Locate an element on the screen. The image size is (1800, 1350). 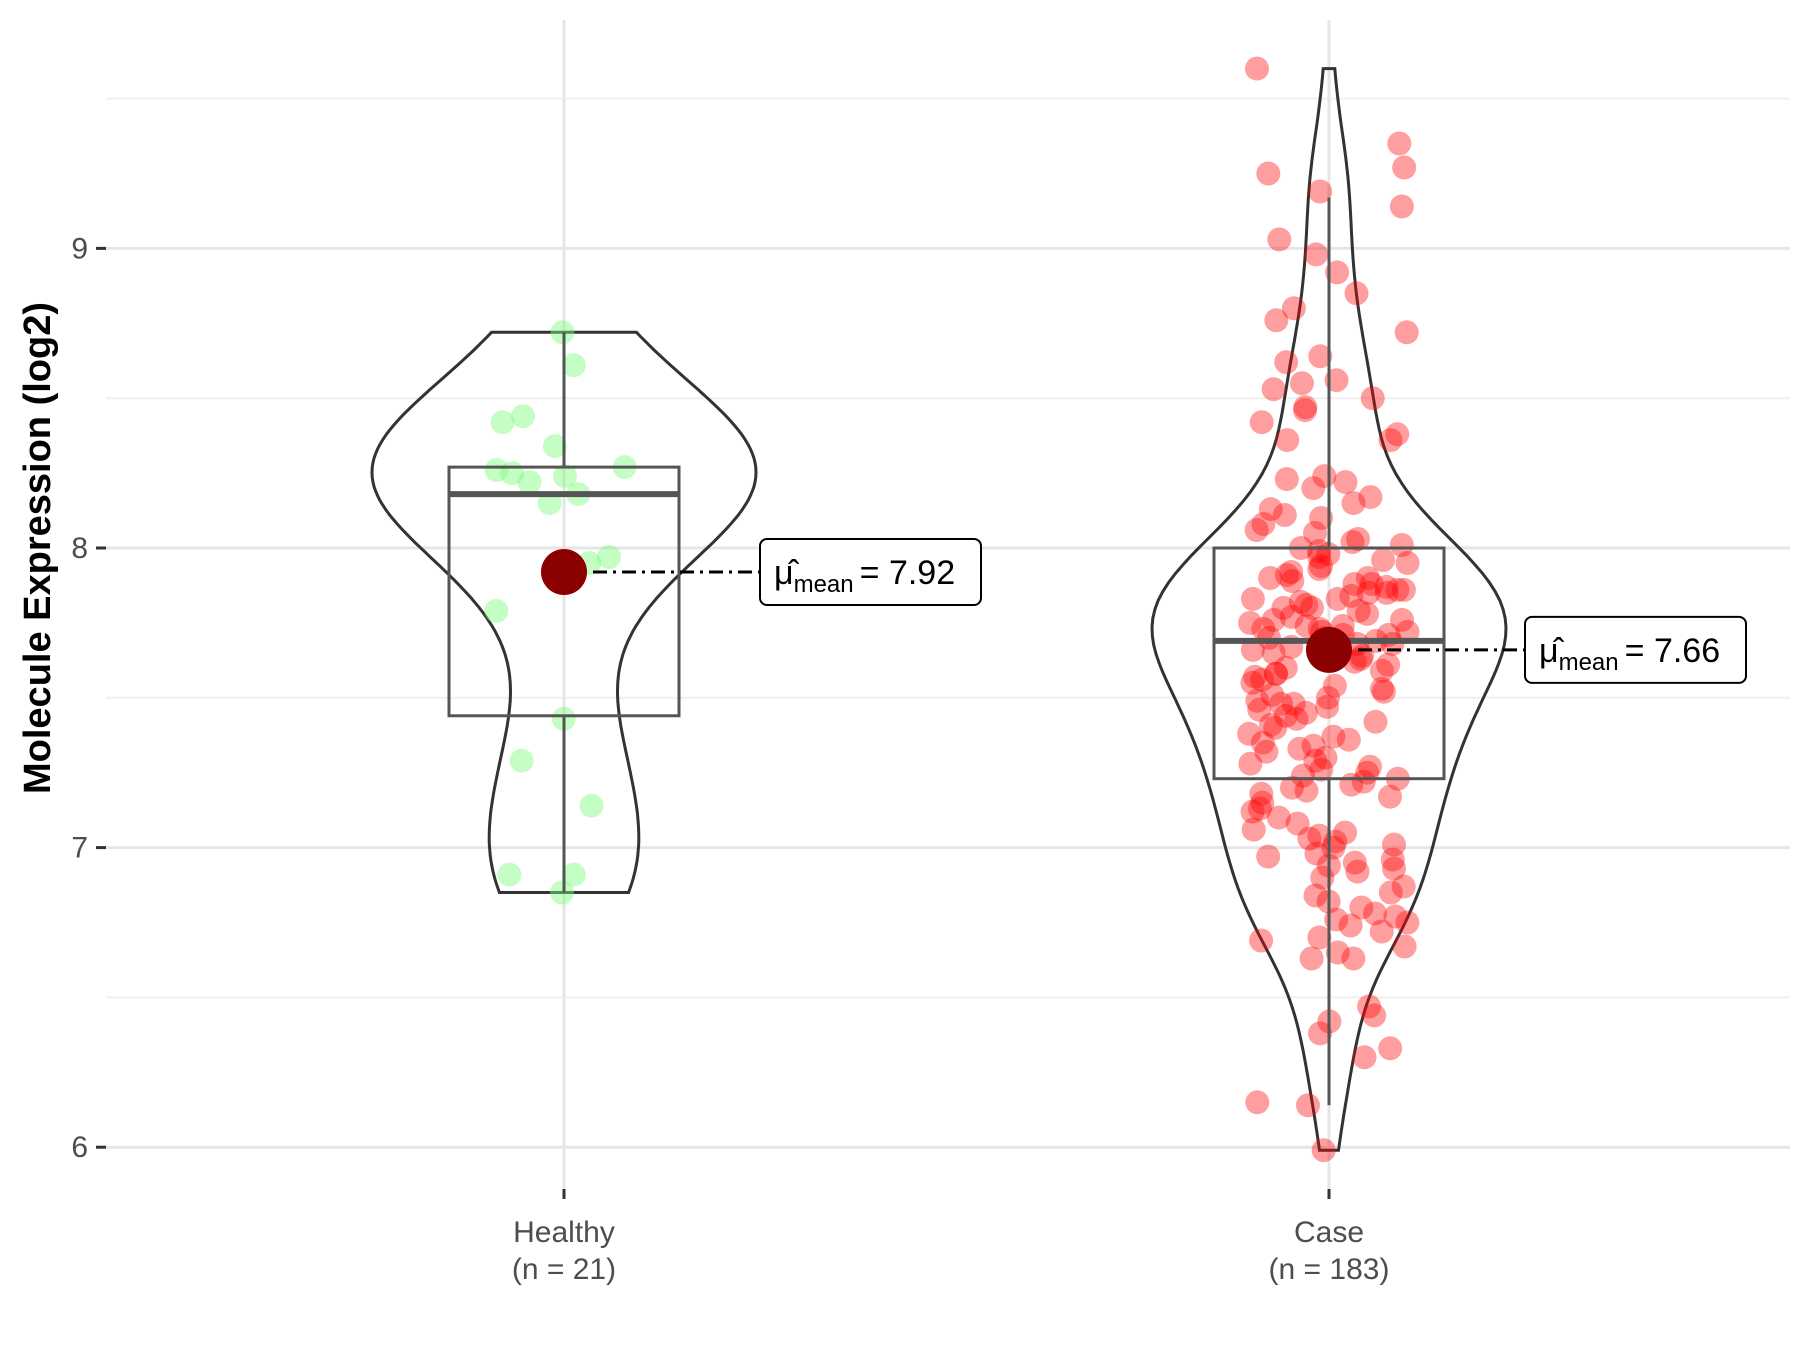
x-tick-label: Healthy is located at coordinates (564, 1232).